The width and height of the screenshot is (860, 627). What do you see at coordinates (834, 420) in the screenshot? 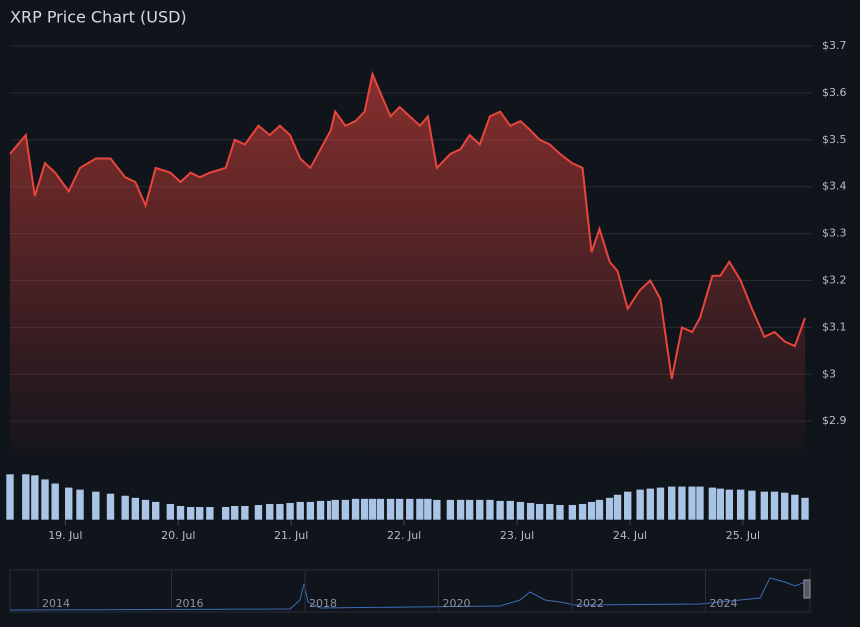
I see `y-tick-label: $2.9` at bounding box center [834, 420].